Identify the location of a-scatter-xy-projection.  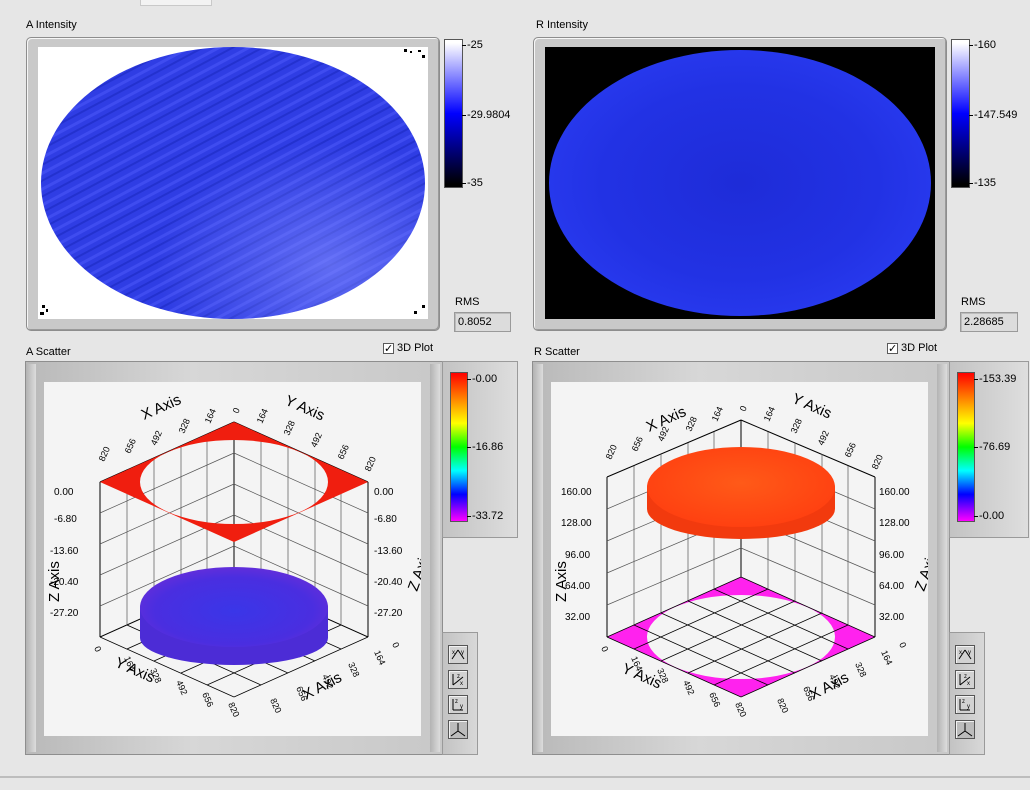
(234, 482).